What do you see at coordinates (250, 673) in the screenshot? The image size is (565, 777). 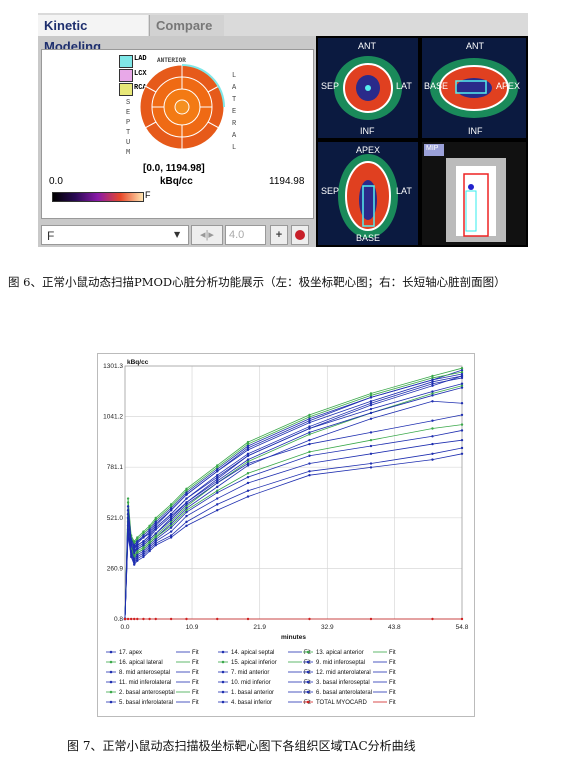 I see `legend-entry: 7. mid anterior` at bounding box center [250, 673].